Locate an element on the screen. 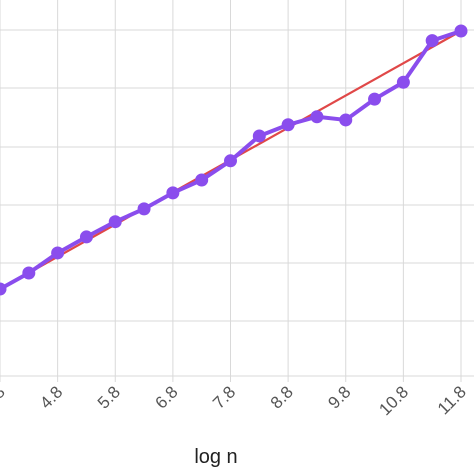 Image resolution: width=474 pixels, height=474 pixels. x-axis-title: log n is located at coordinates (215, 457).